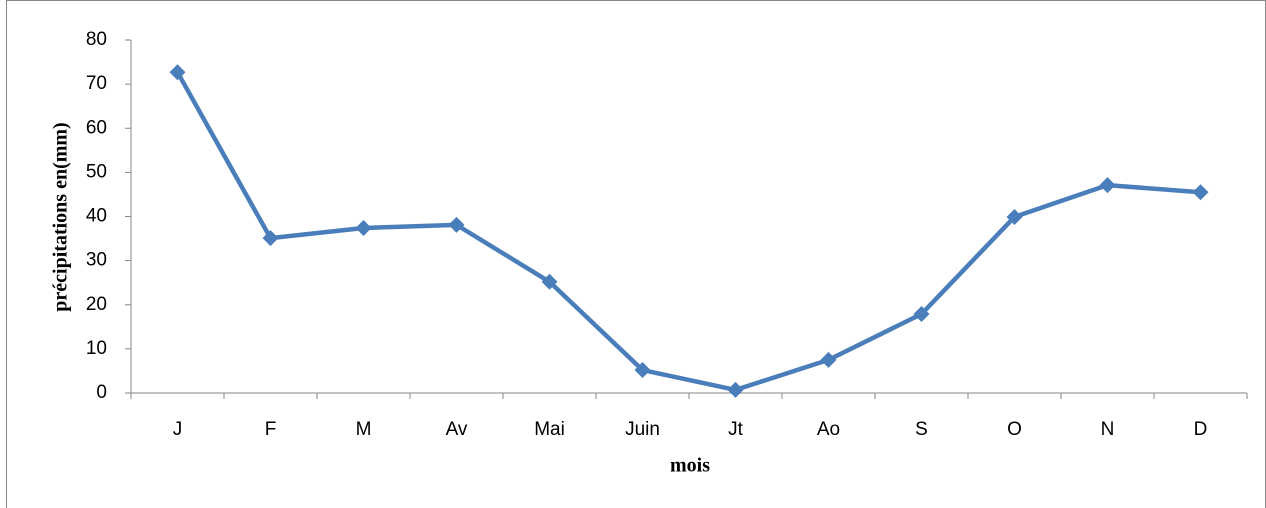 The height and width of the screenshot is (508, 1266). Describe the element at coordinates (364, 429) in the screenshot. I see `x-tick-label: M` at that location.